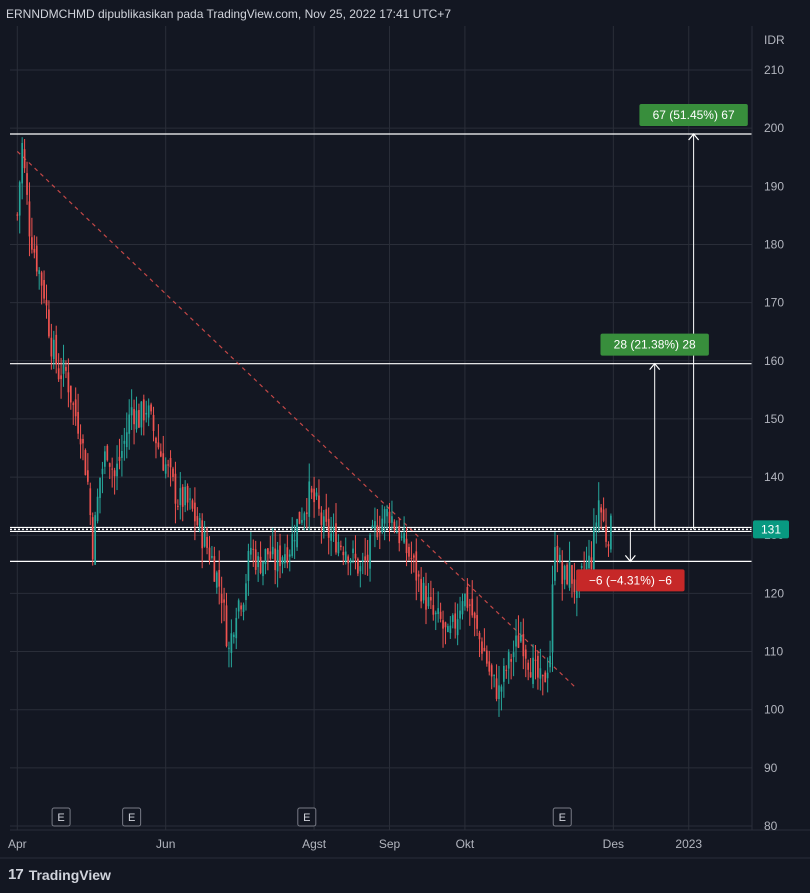 Image resolution: width=810 pixels, height=893 pixels. What do you see at coordinates (390, 844) in the screenshot?
I see `x-tick-label: Sep` at bounding box center [390, 844].